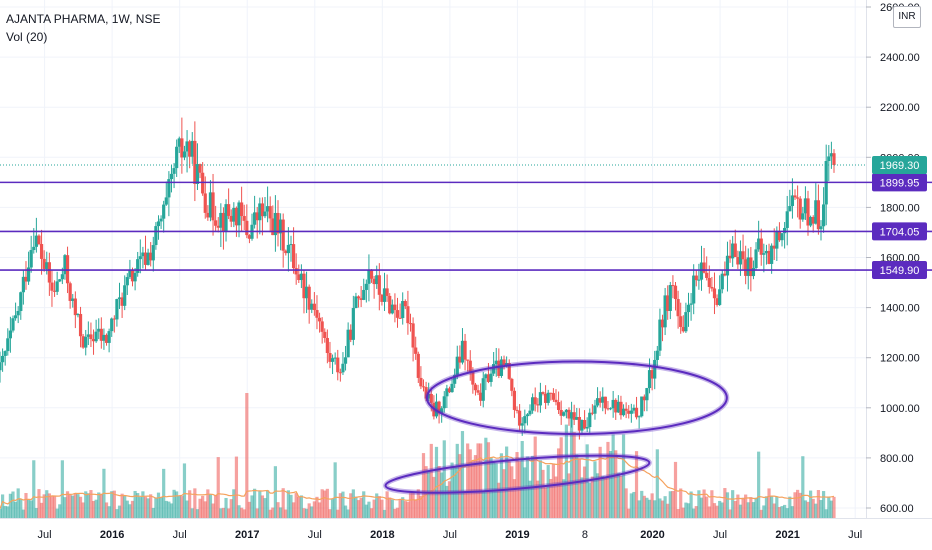 Image resolution: width=932 pixels, height=550 pixels. I want to click on y-tick-label: 2200.00, so click(900, 108).